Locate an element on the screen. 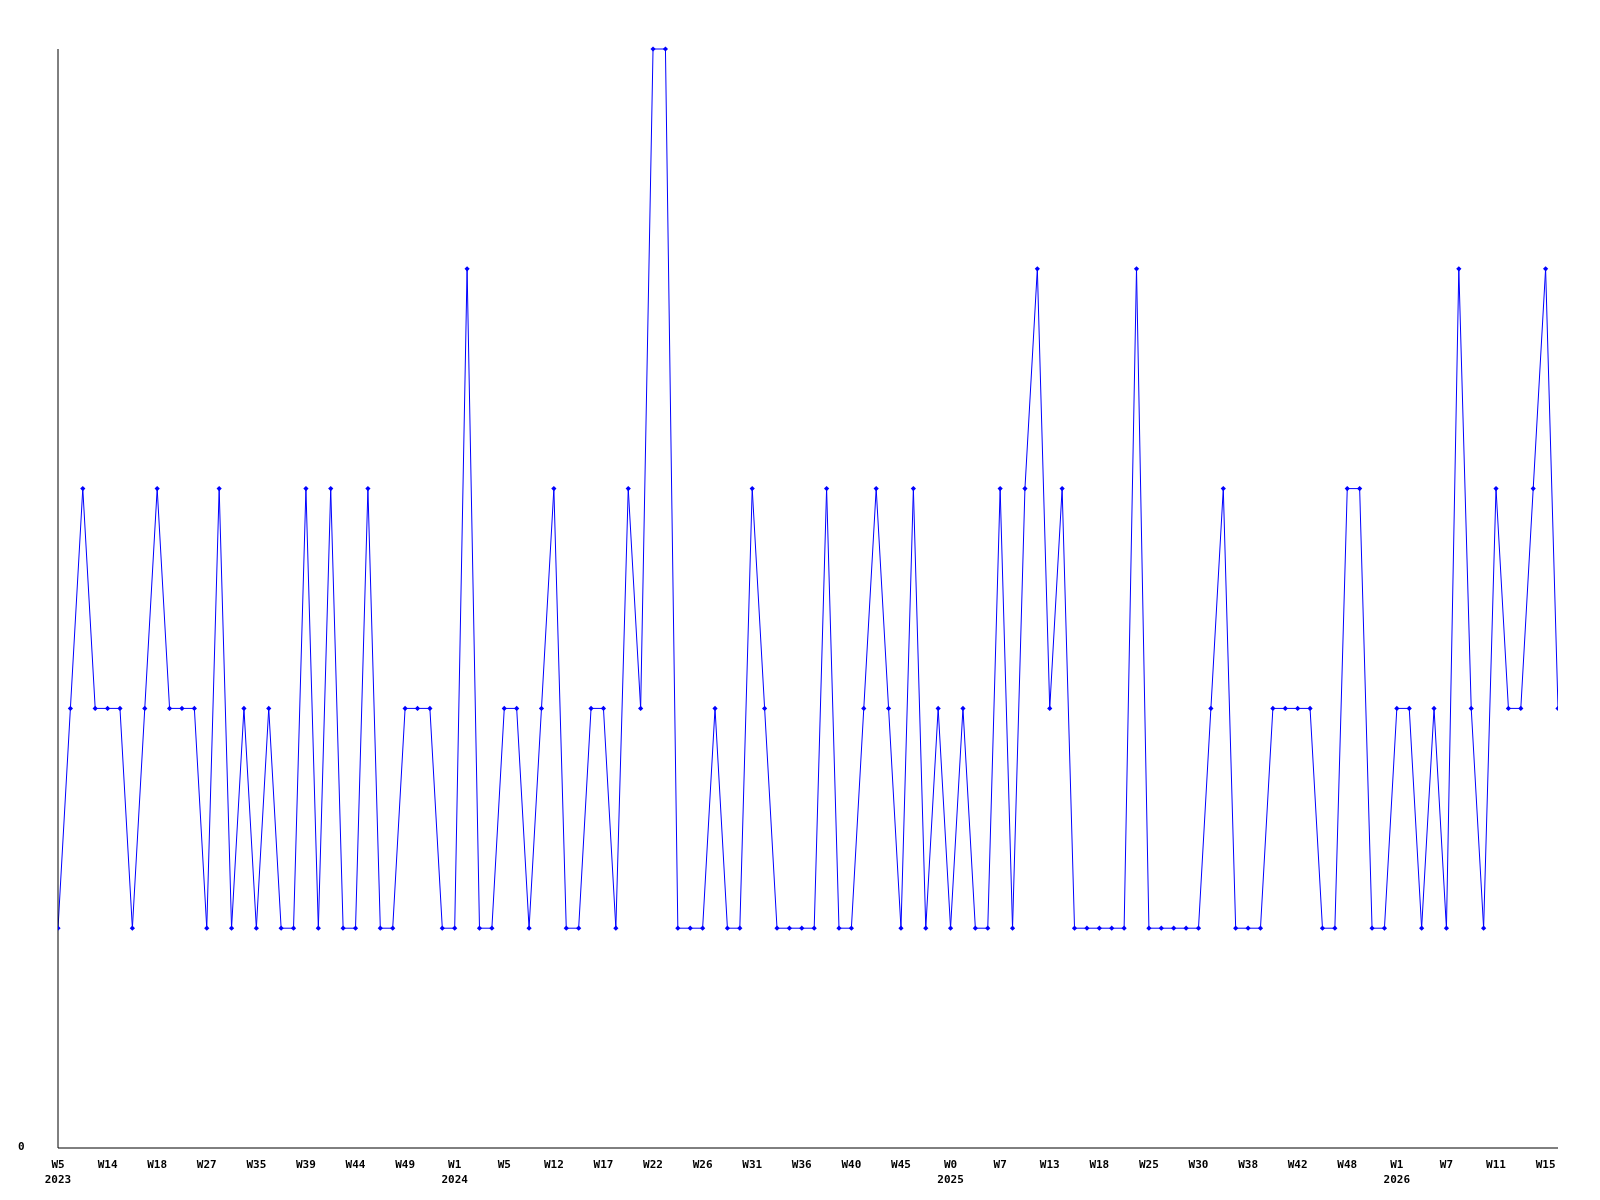  x-tick-label: W5 2023 is located at coordinates (58, 1172).